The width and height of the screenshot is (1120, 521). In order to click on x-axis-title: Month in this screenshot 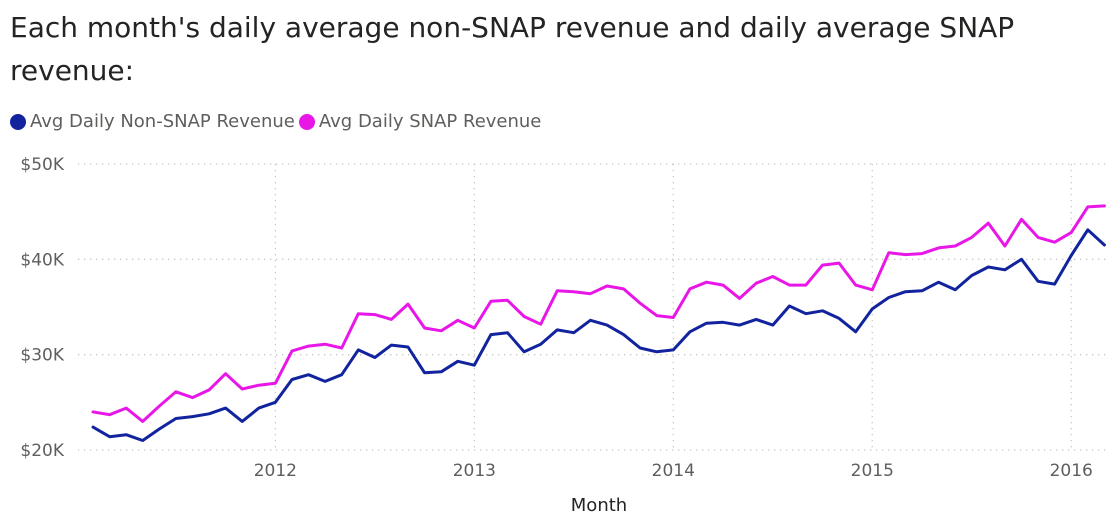, I will do `click(599, 505)`.